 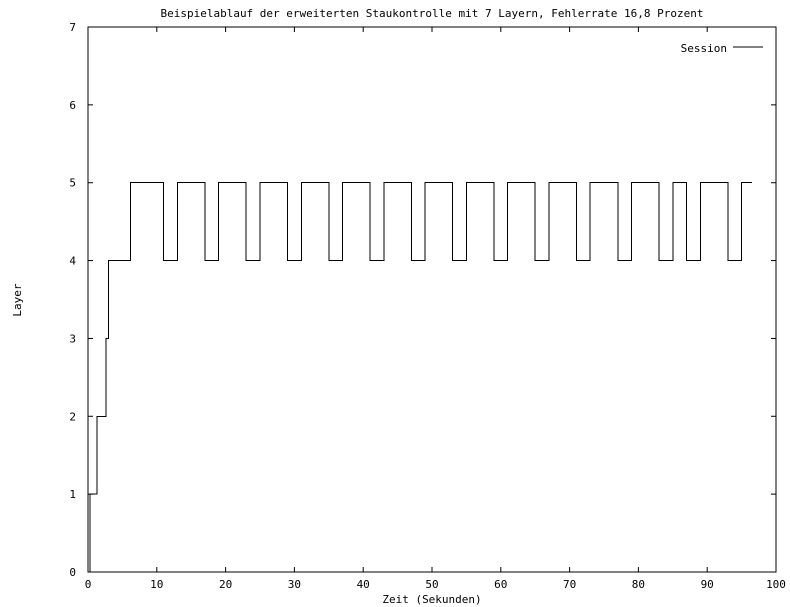 I want to click on x-tick-label: 80, so click(x=638, y=584).